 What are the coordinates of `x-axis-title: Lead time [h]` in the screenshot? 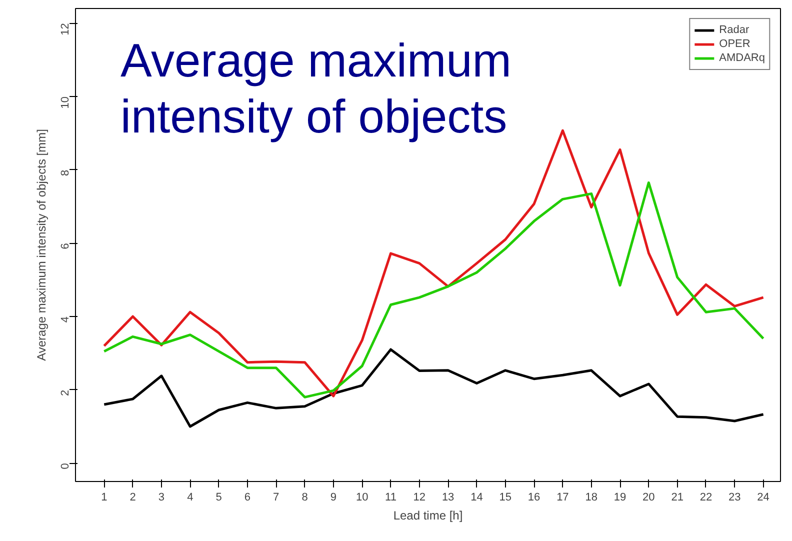 It's located at (428, 515).